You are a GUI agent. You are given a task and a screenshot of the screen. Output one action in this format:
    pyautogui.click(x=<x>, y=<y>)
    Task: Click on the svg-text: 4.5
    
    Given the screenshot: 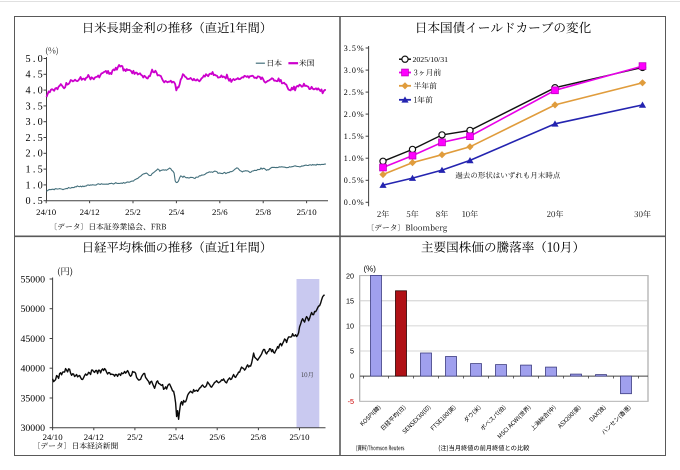 What is the action you would take?
    pyautogui.click(x=35, y=75)
    